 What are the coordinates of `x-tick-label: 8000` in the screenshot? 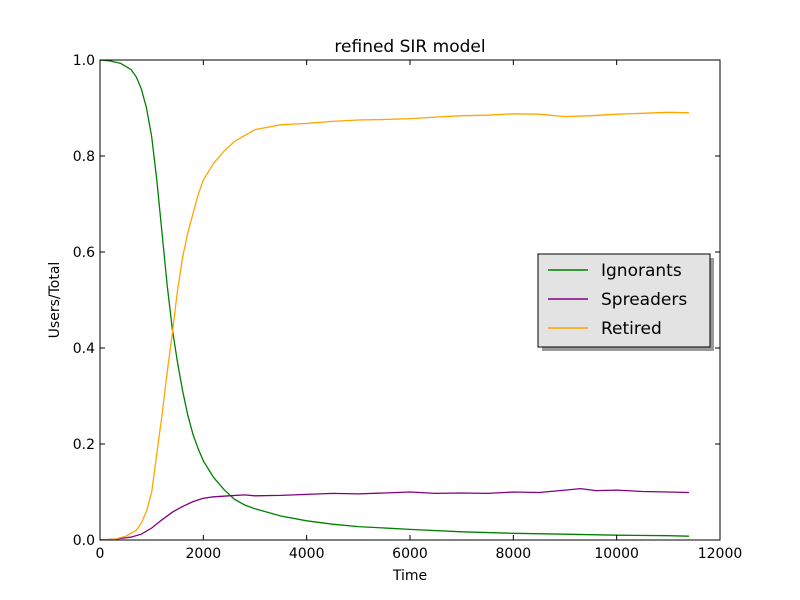 It's located at (514, 554).